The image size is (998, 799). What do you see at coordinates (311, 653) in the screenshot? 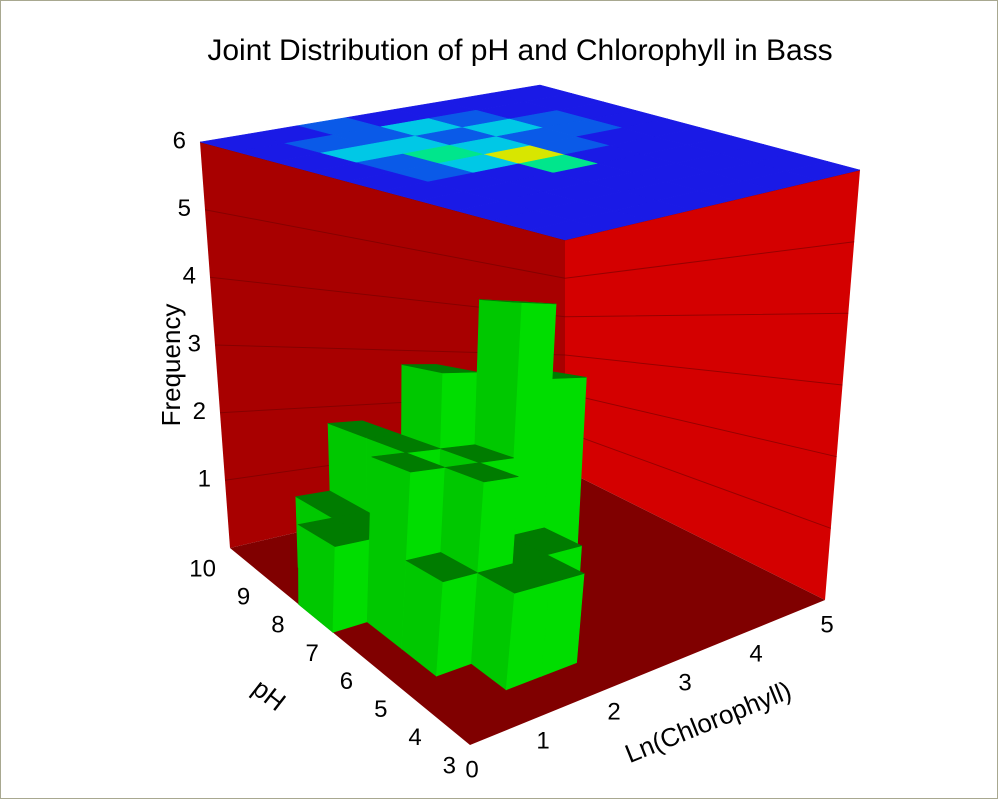
I see `y-tick-label: 7` at bounding box center [311, 653].